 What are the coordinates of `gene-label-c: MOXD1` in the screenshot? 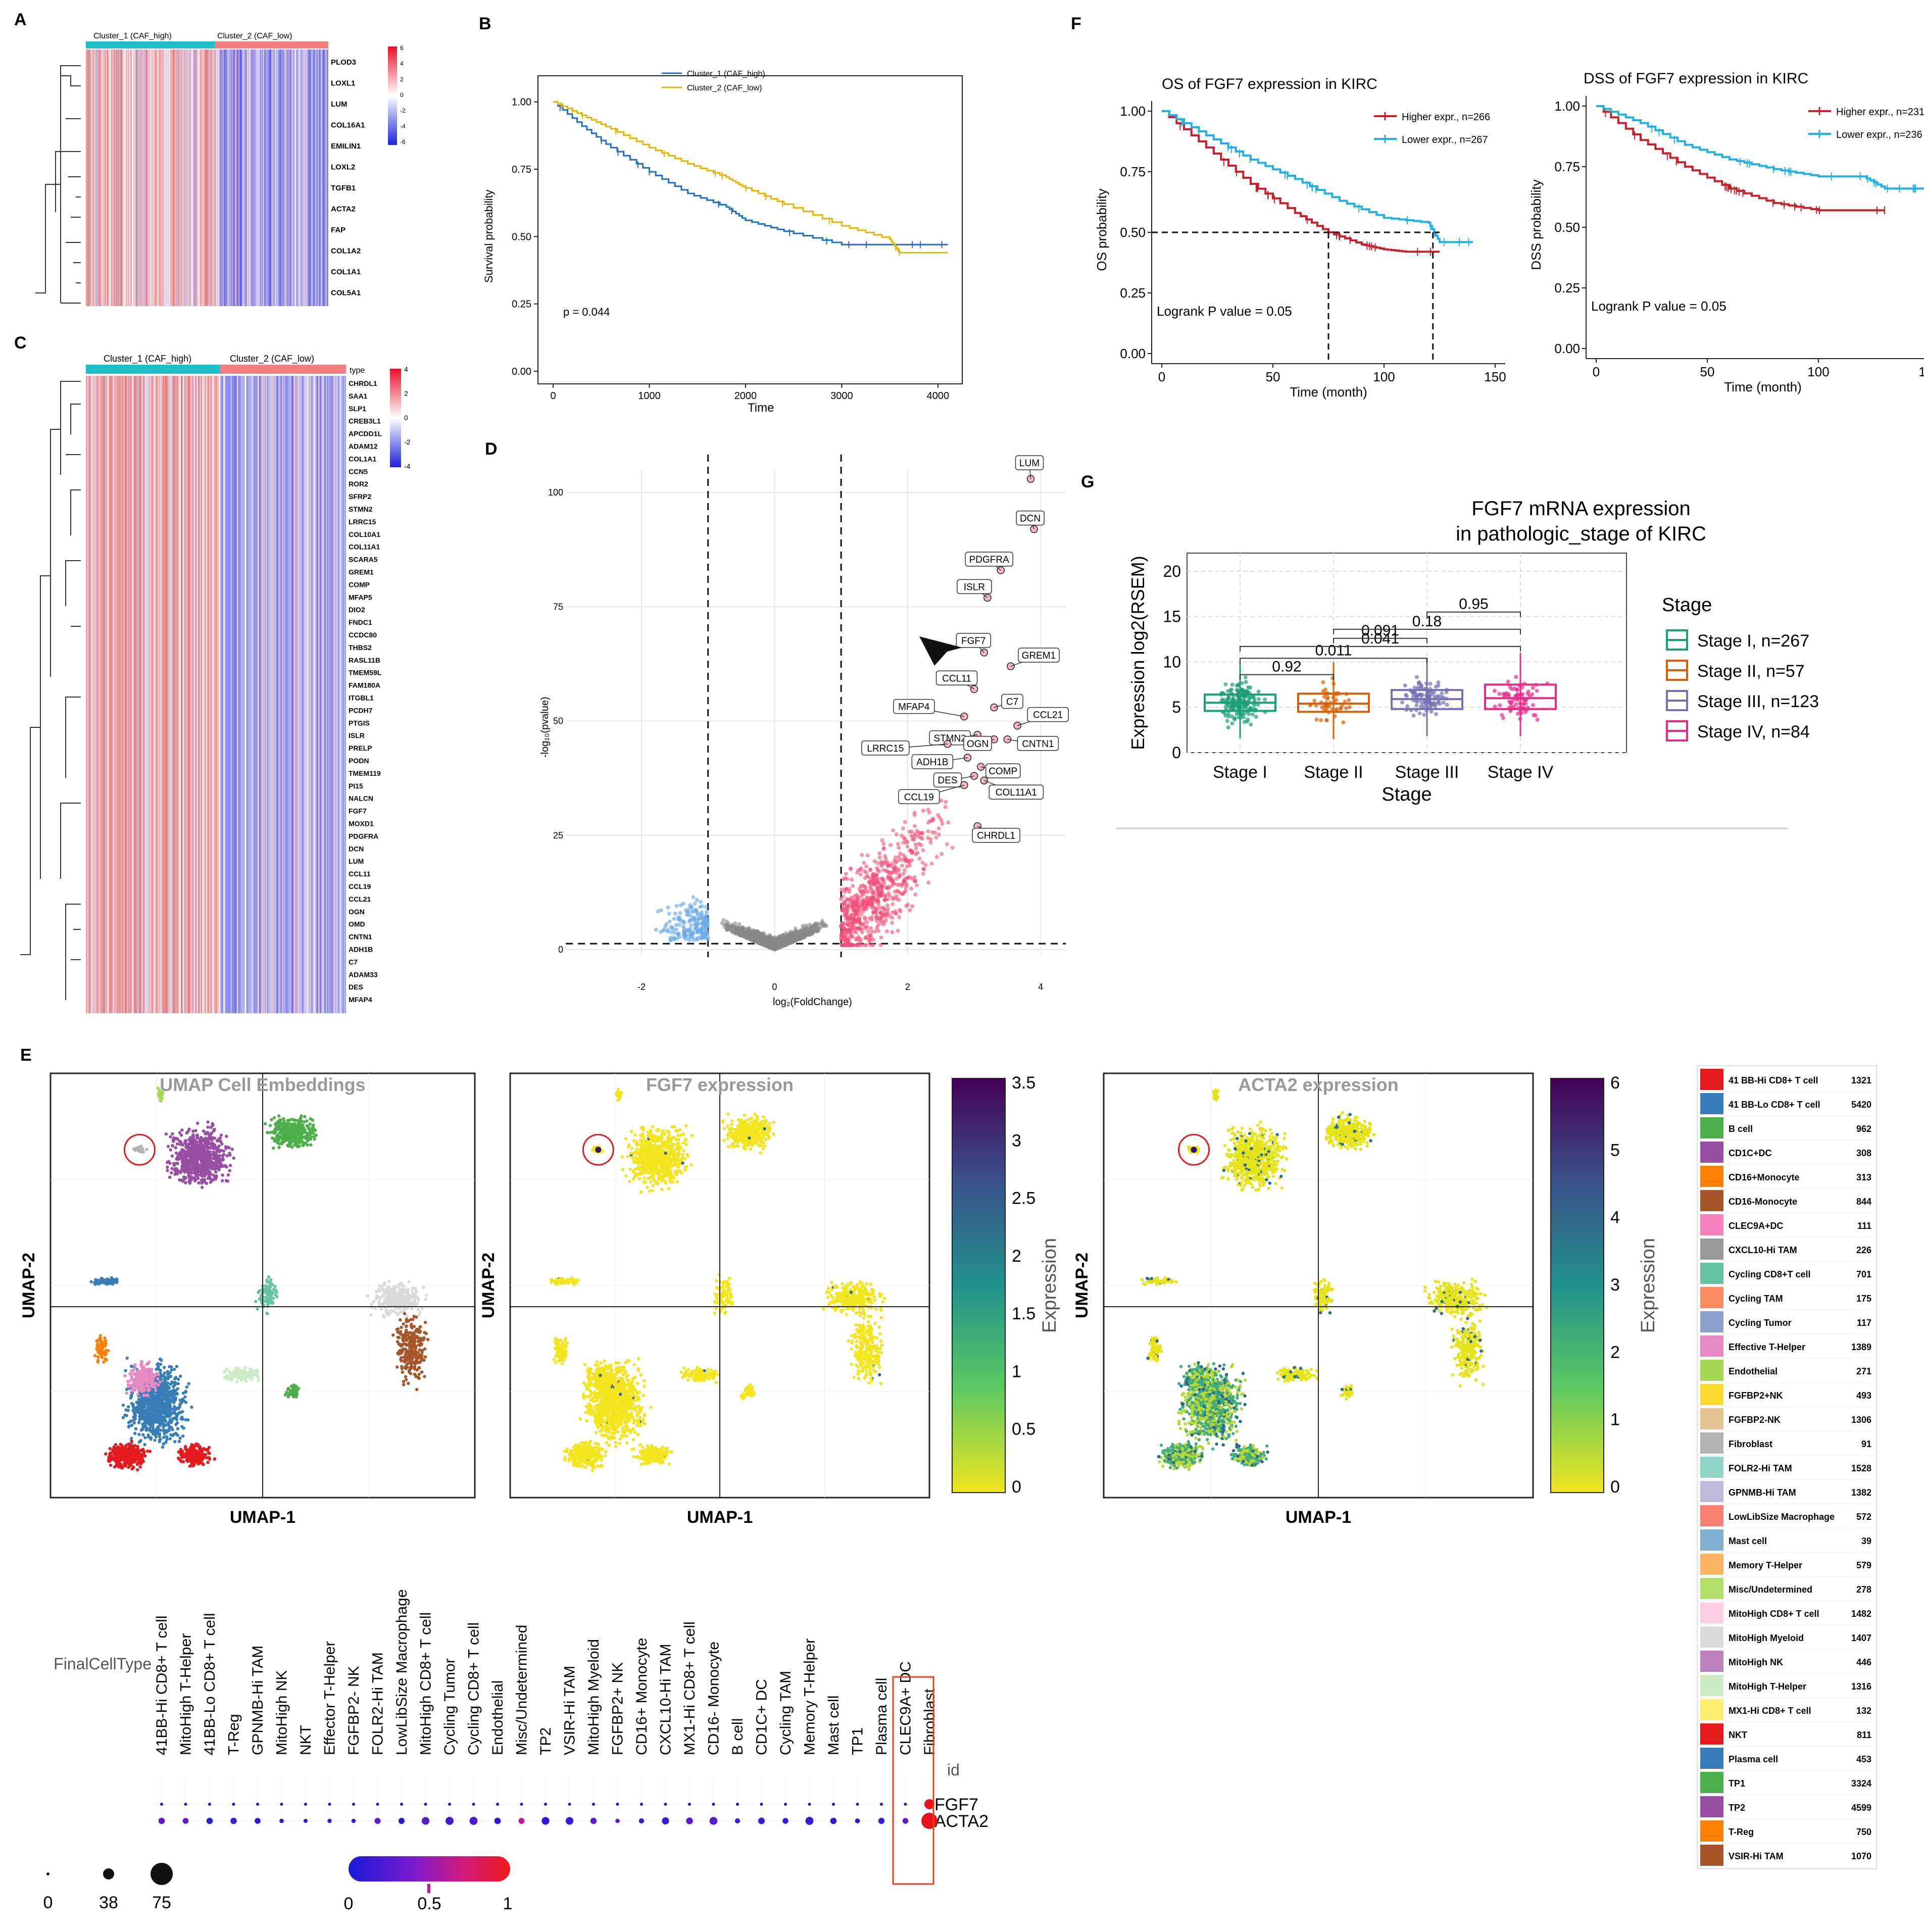 It's located at (361, 824).